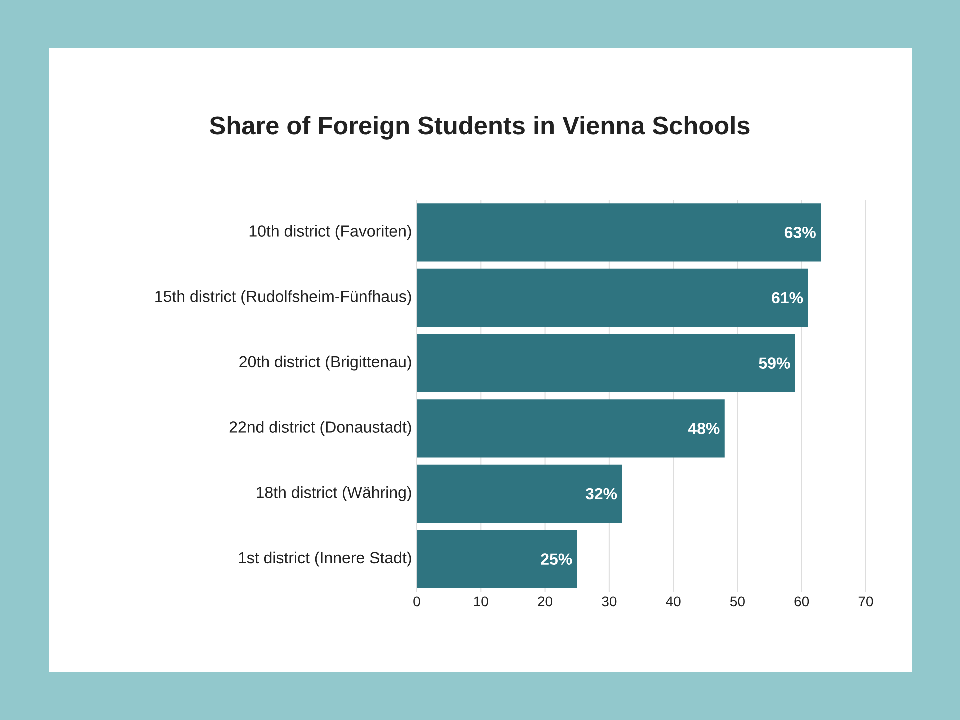  What do you see at coordinates (325, 559) in the screenshot?
I see `y-tick-label: 1st district (Innere Stadt)` at bounding box center [325, 559].